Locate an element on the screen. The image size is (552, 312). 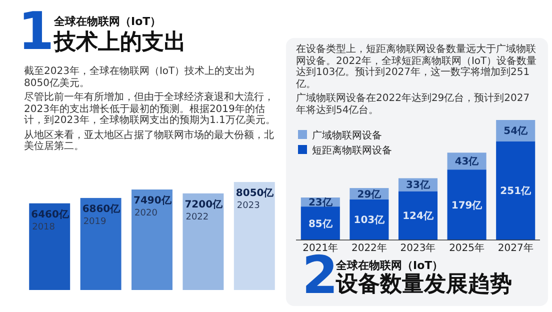
legend-label: 短距离物联网设备 is located at coordinates (352, 150).